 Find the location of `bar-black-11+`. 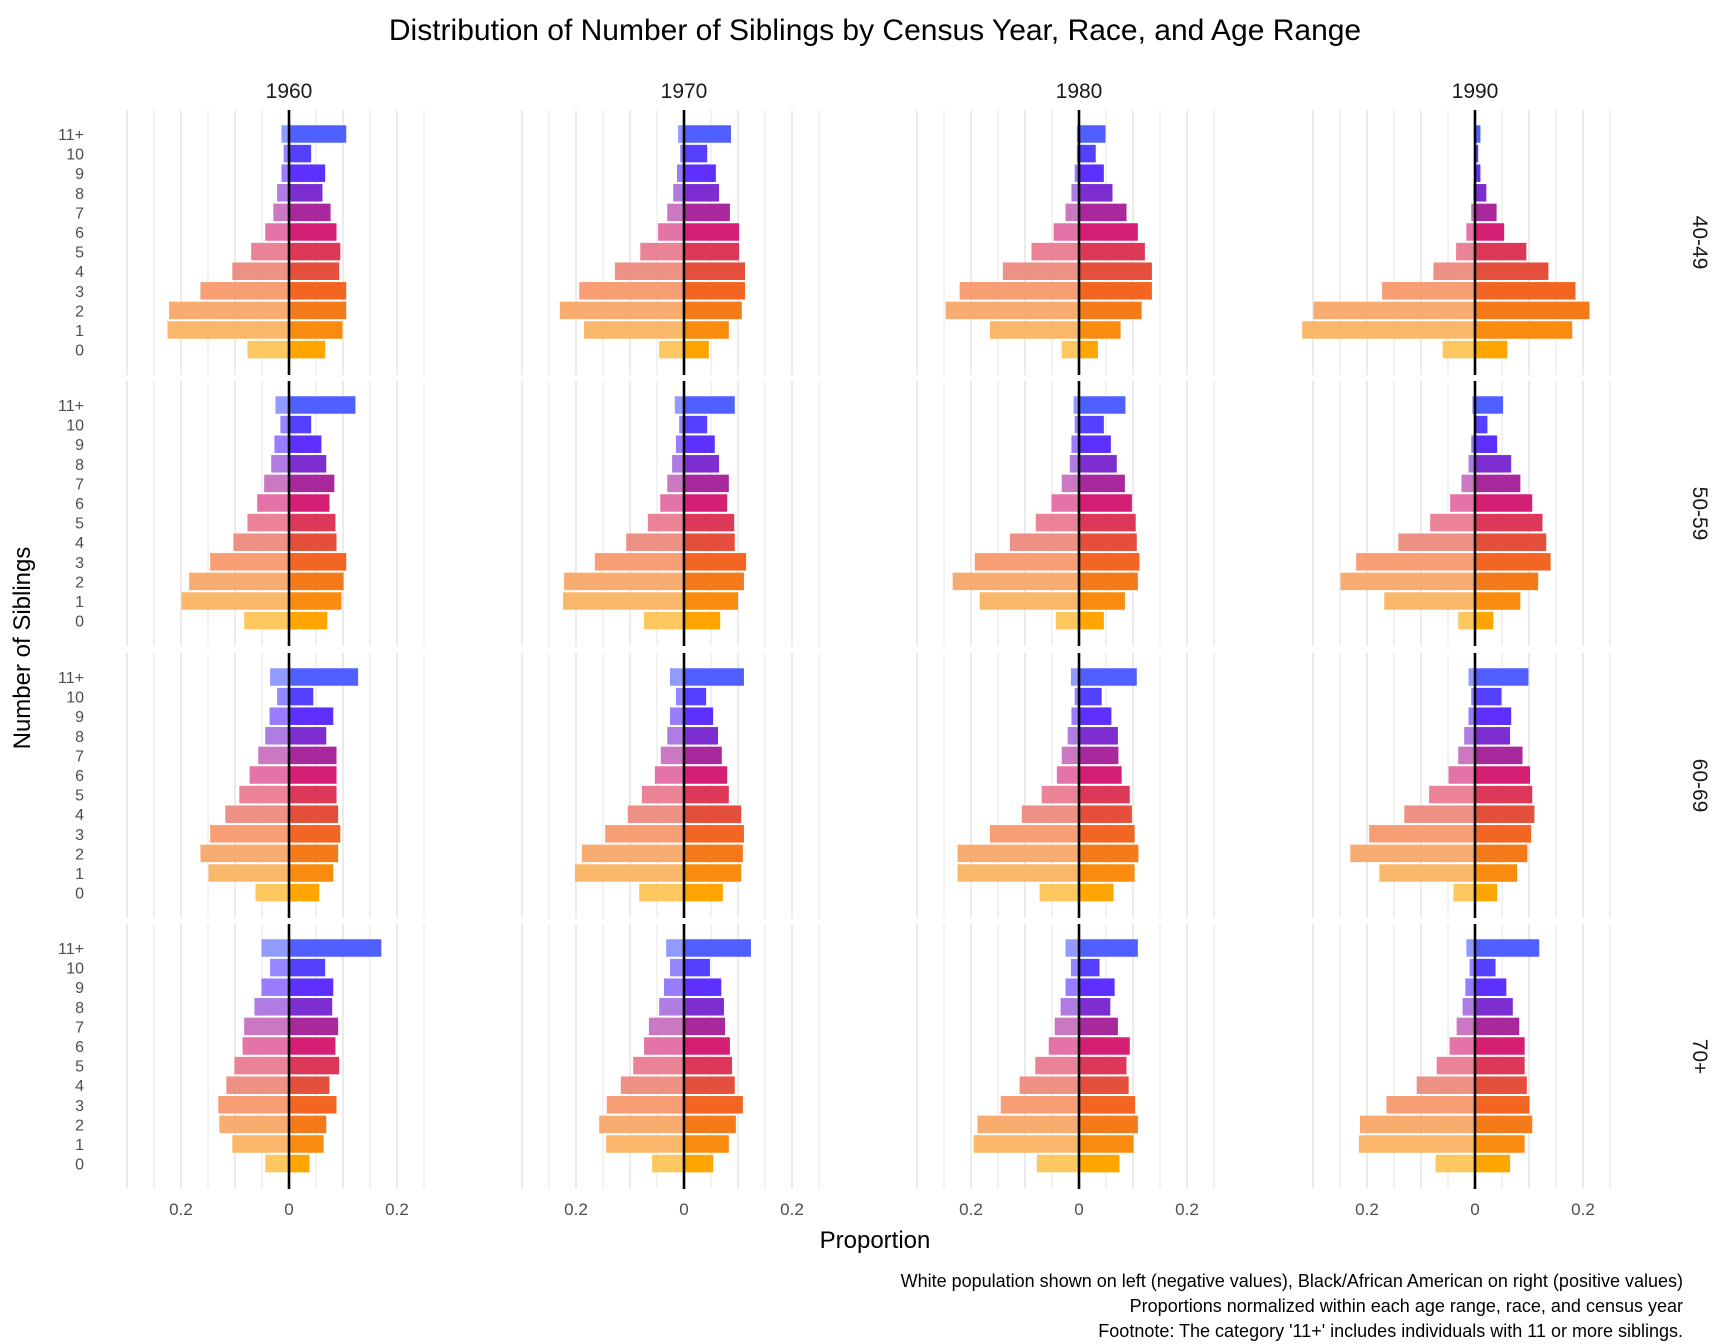

bar-black-11+ is located at coordinates (318, 134).